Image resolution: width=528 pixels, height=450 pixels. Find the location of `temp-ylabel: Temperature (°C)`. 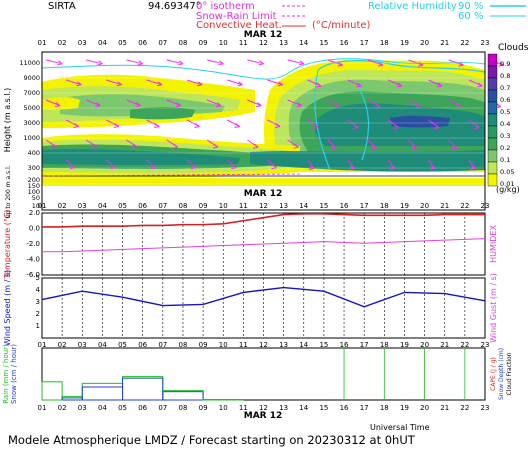

temp-ylabel: Temperature (°C) is located at coordinates (7, 244).